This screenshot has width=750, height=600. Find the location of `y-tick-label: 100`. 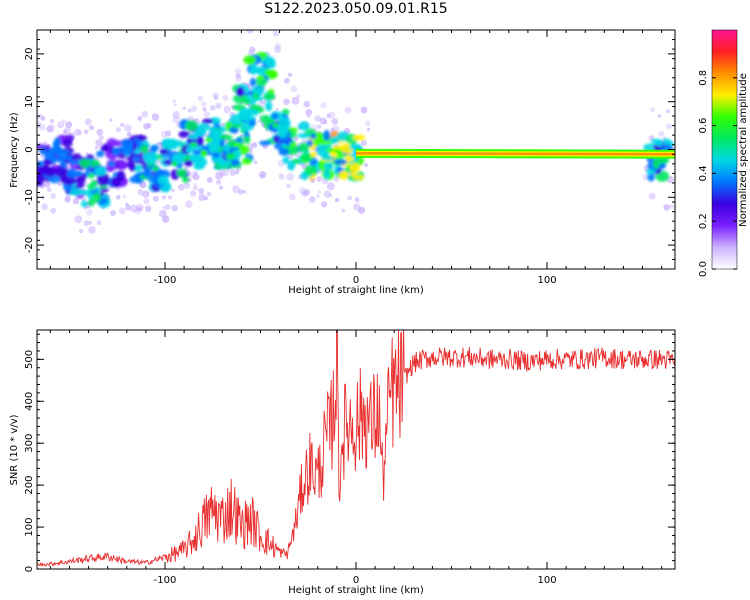

y-tick-label: 100 is located at coordinates (29, 527).